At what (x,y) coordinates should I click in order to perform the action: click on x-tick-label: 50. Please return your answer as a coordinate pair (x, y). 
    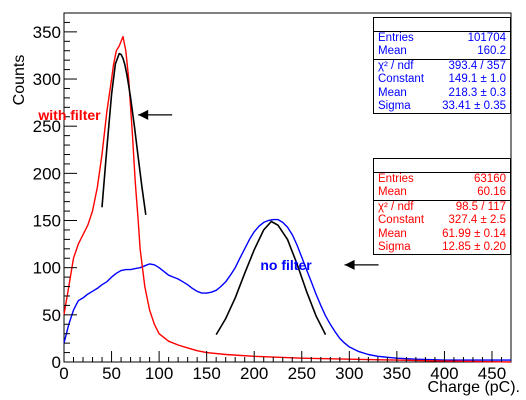
    Looking at the image, I should click on (111, 373).